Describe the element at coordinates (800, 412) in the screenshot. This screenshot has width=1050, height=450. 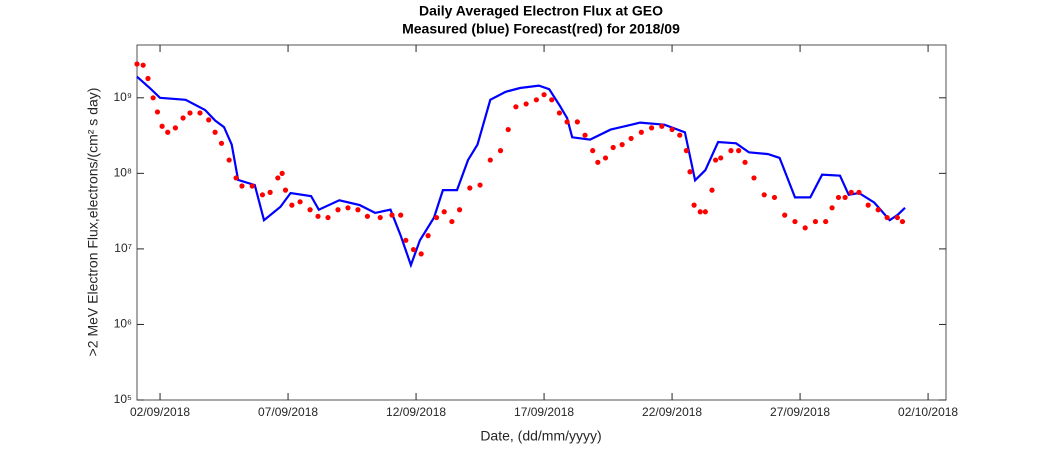
I see `x-tick-label: 27/09/2018` at that location.